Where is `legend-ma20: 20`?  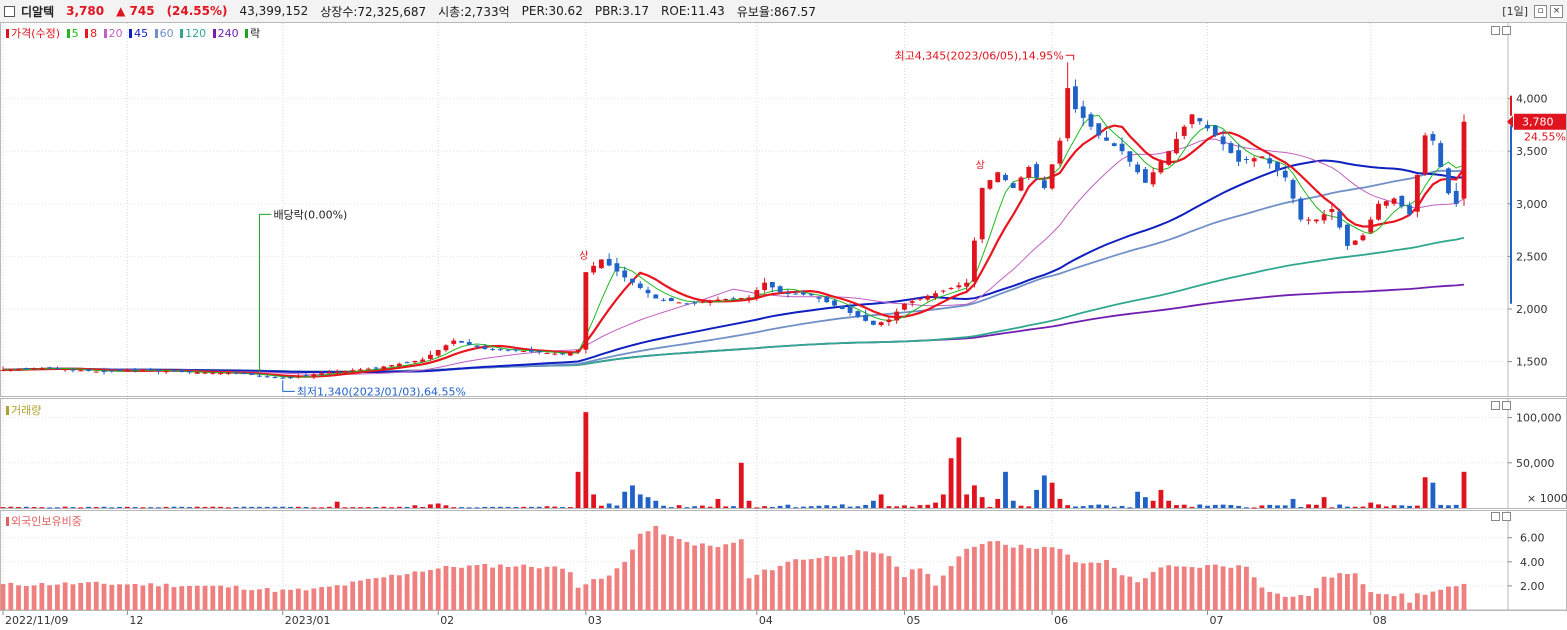
legend-ma20: 20 is located at coordinates (113, 33).